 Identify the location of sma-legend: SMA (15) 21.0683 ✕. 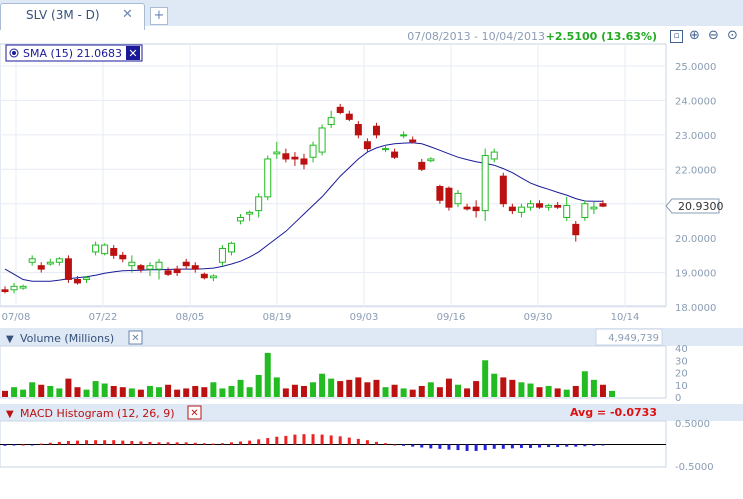
(74, 53).